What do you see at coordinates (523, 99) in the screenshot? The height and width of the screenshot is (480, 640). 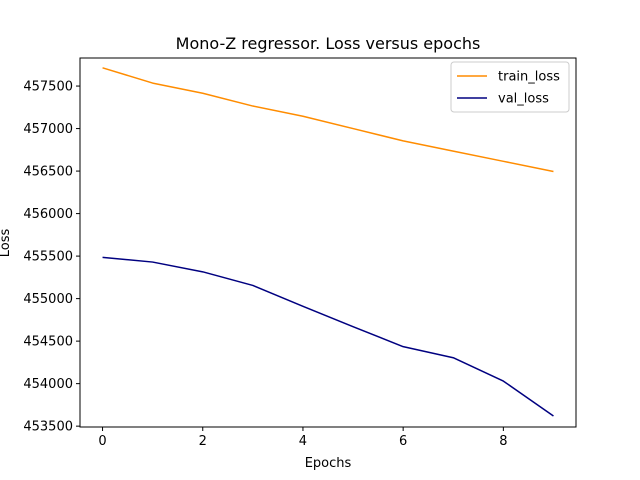 I see `legend-label-val-loss: val_loss` at bounding box center [523, 99].